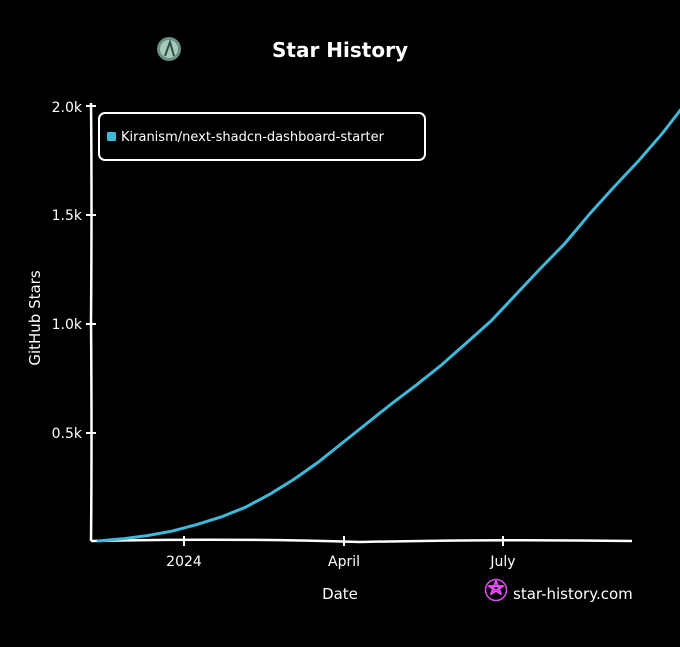  I want to click on x-axis, so click(361, 541).